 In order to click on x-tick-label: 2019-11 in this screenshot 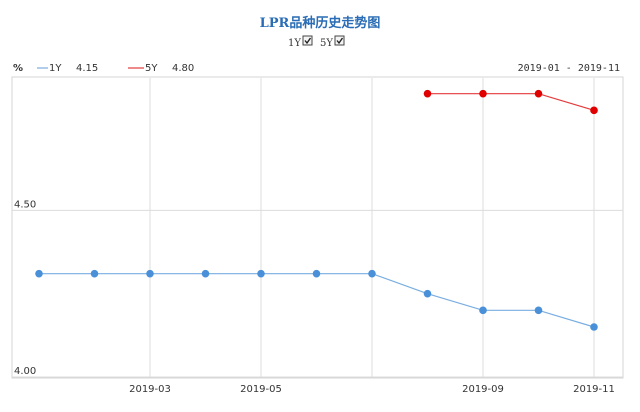, I will do `click(594, 389)`.